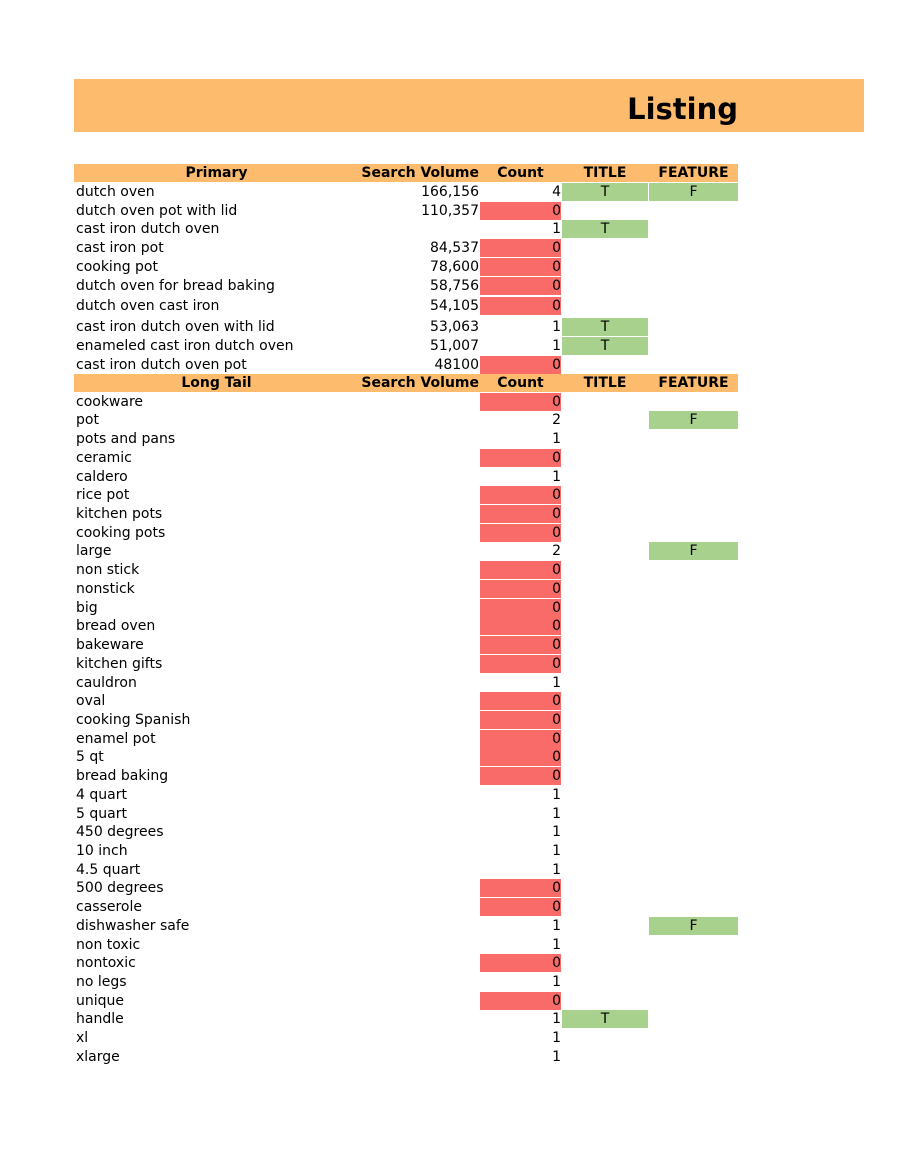 Image resolution: width=900 pixels, height=1165 pixels. I want to click on table-row: 10 inch 1, so click(406, 851).